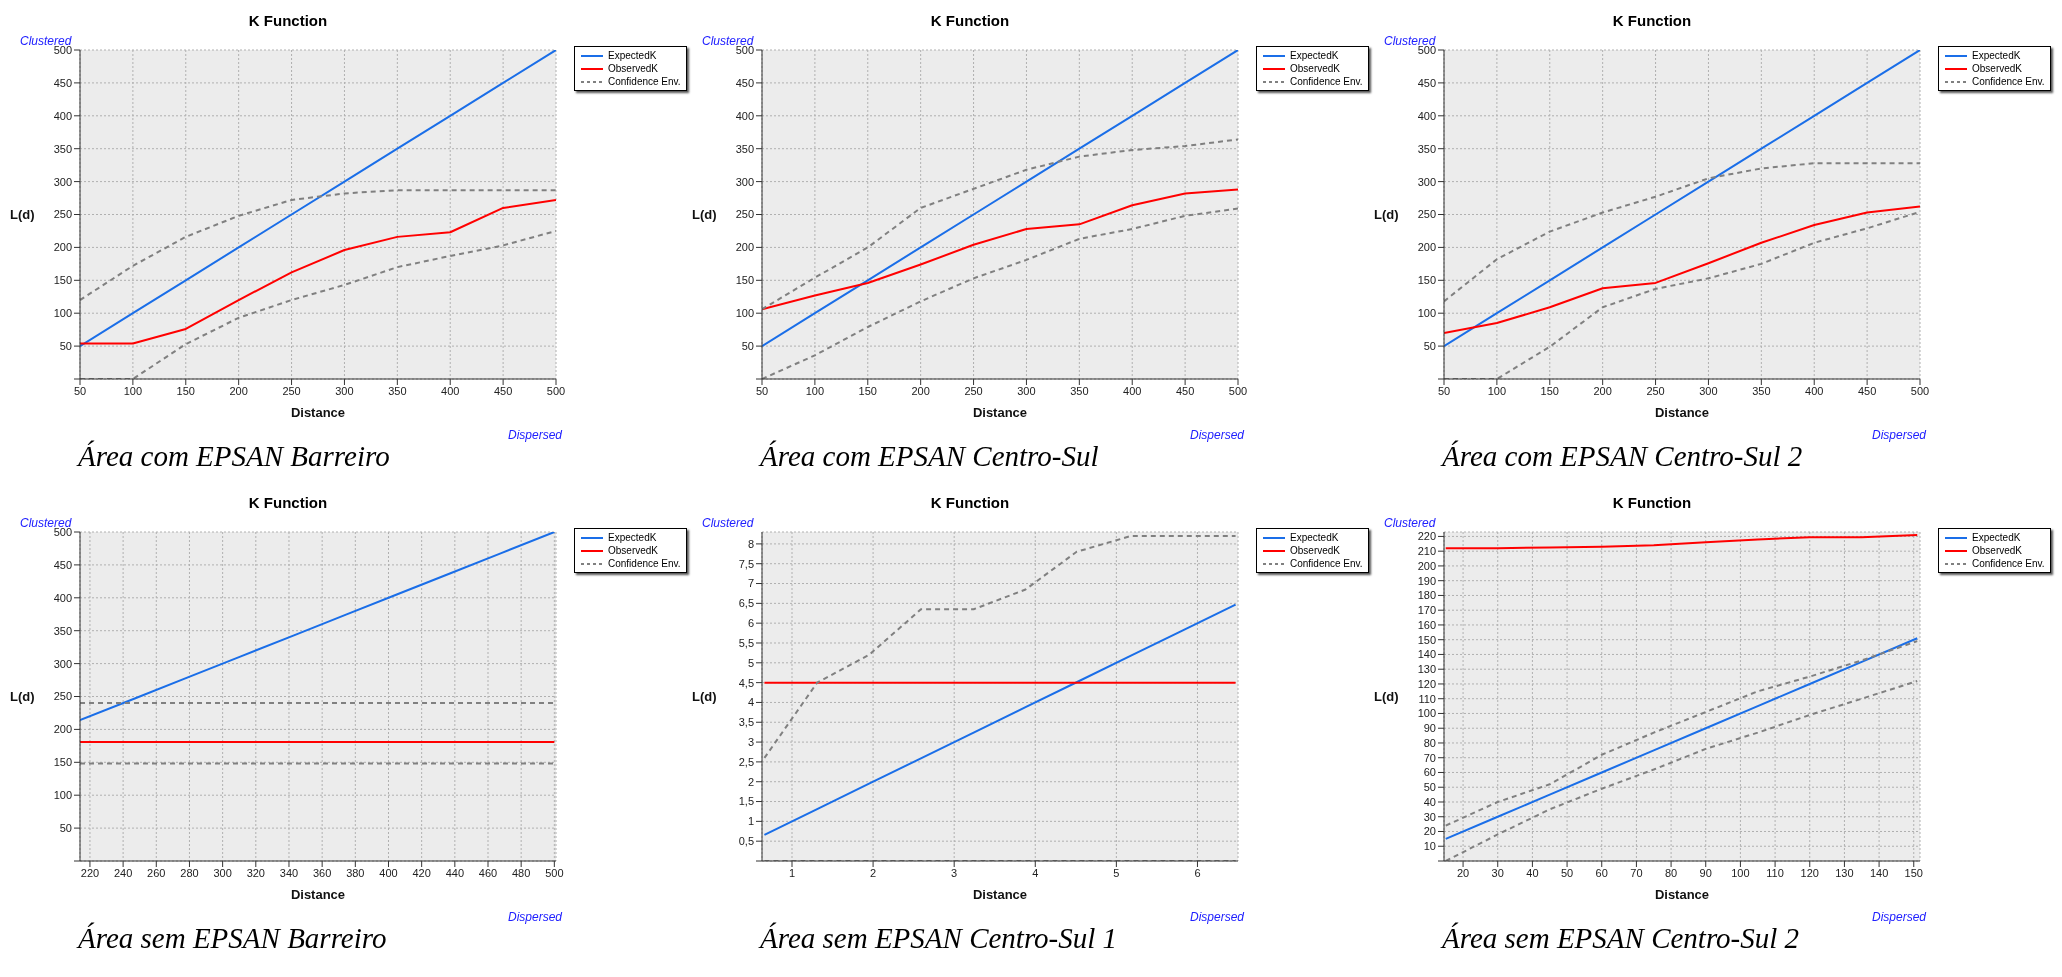  Describe the element at coordinates (746, 841) in the screenshot. I see `y-tick-label: 0,5` at that location.